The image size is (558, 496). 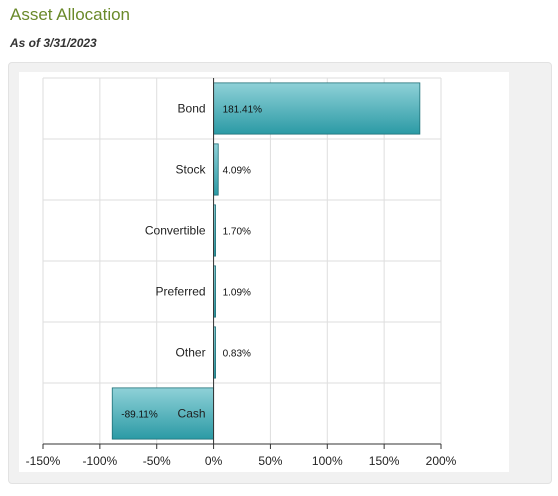 I want to click on category-label: Convertible, so click(x=175, y=231).